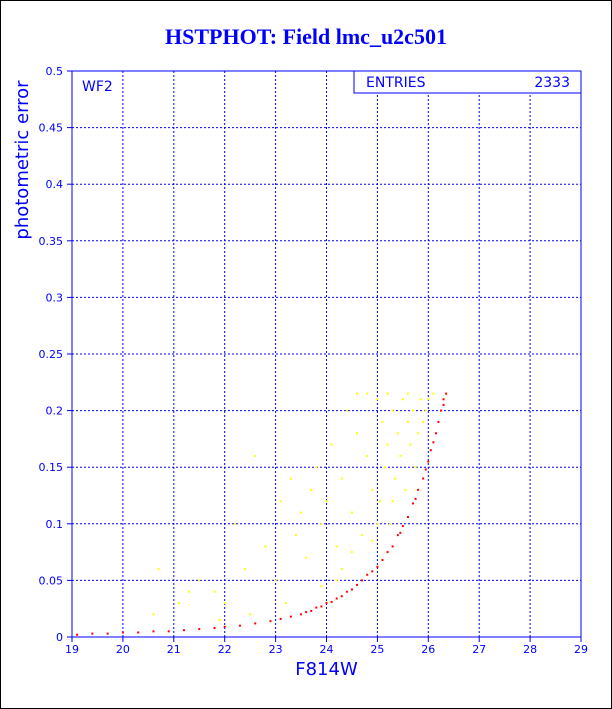  What do you see at coordinates (55, 71) in the screenshot?
I see `y-tick-label: 0.5` at bounding box center [55, 71].